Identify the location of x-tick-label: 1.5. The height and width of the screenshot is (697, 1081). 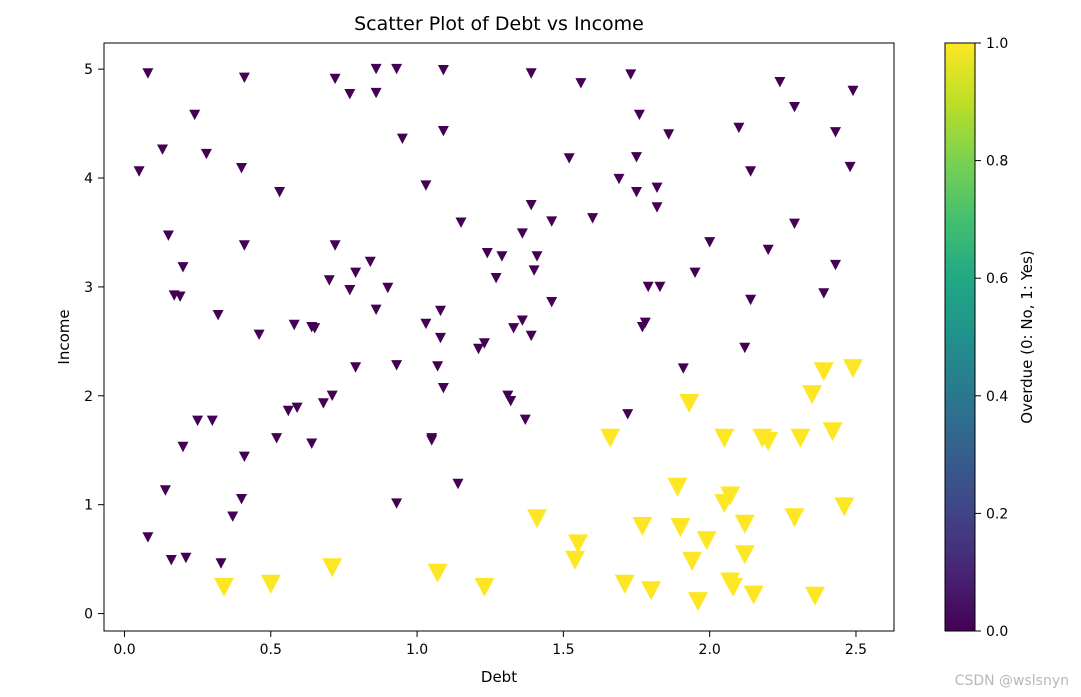
(563, 650).